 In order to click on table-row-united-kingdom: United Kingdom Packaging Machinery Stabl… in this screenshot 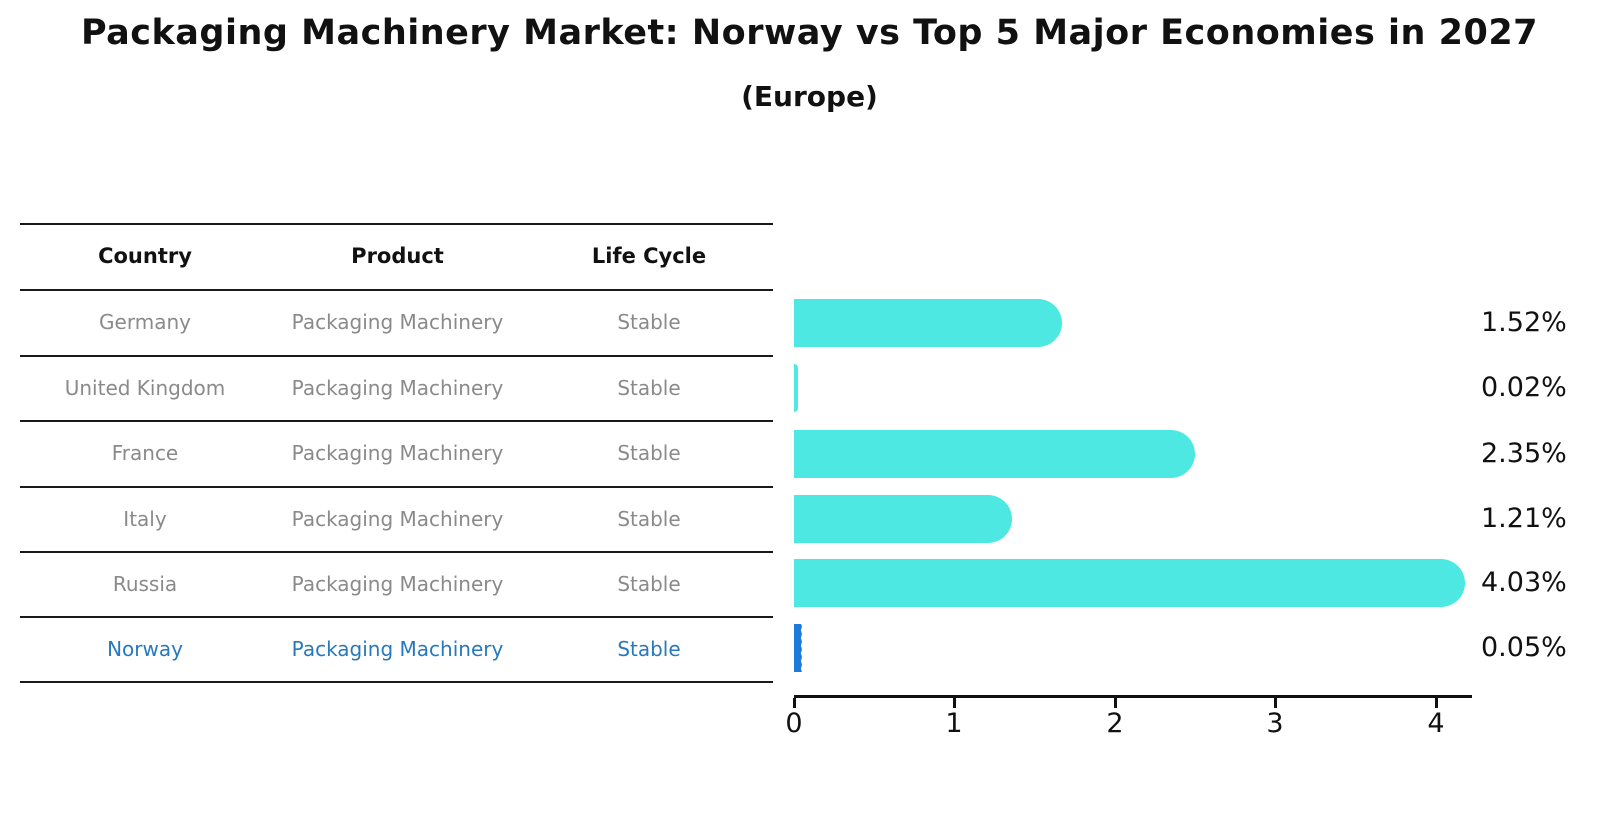, I will do `click(396, 387)`.